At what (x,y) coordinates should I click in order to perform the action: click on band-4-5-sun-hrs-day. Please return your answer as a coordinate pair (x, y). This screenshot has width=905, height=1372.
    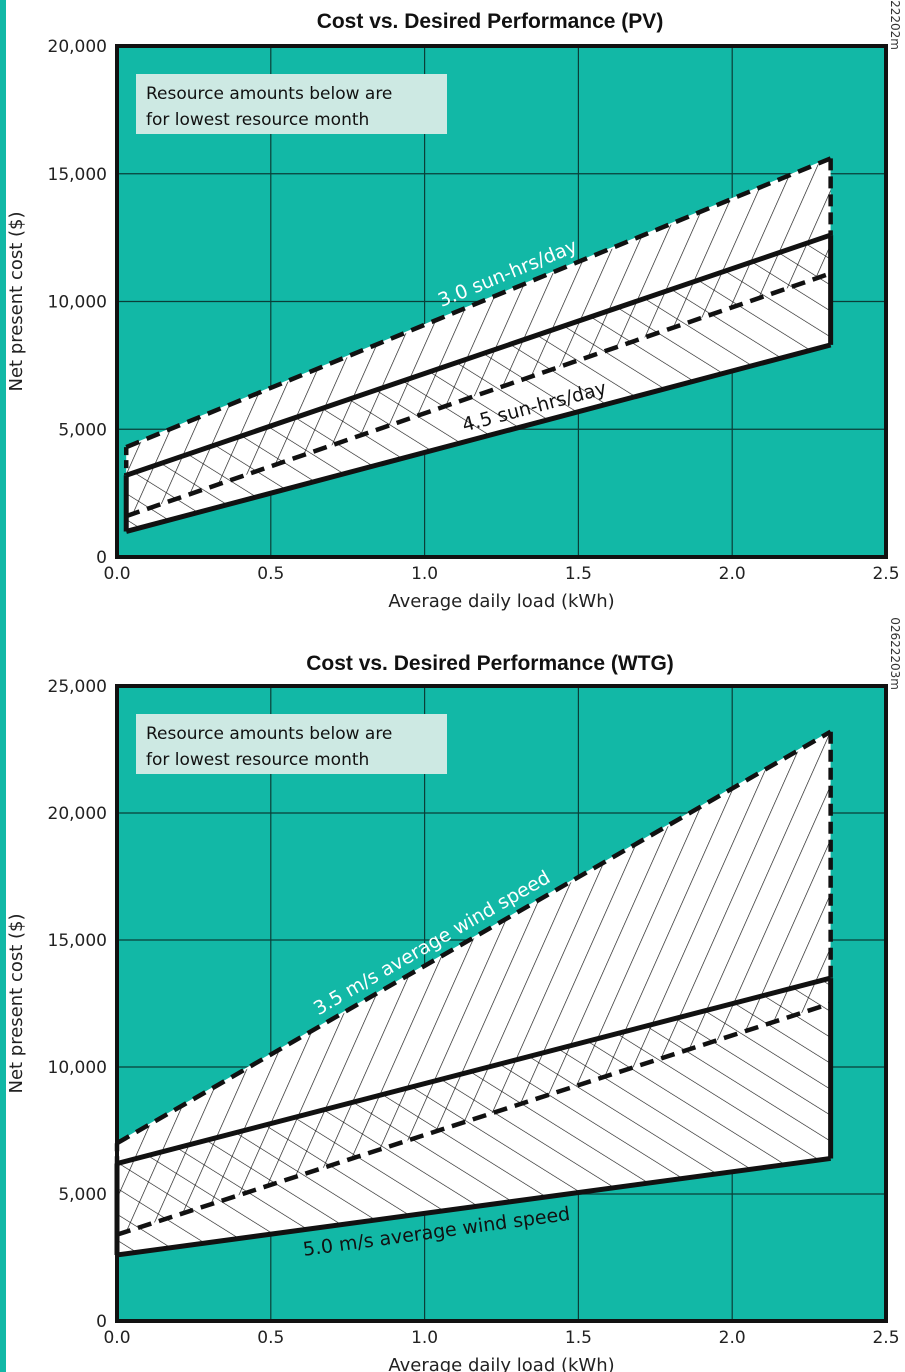
    Looking at the image, I should click on (478, 402).